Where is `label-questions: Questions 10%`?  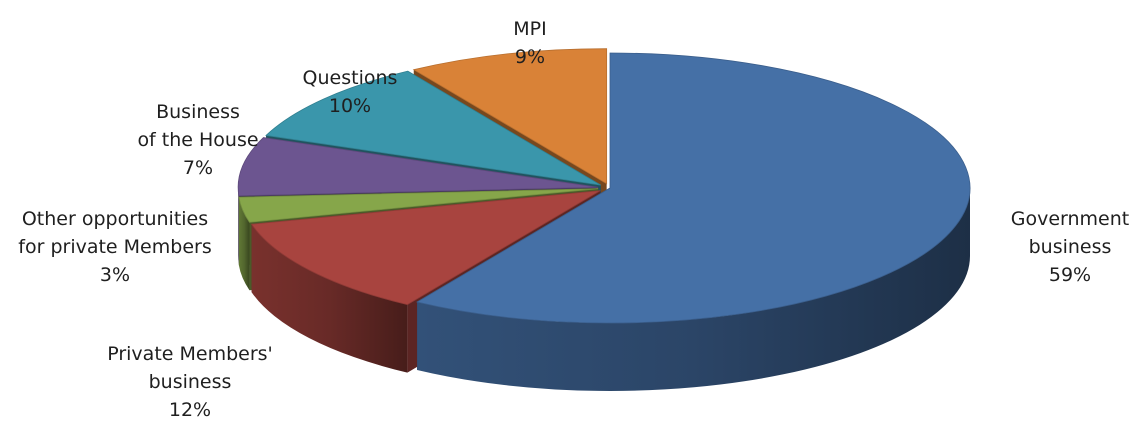
label-questions: Questions 10% is located at coordinates (350, 92).